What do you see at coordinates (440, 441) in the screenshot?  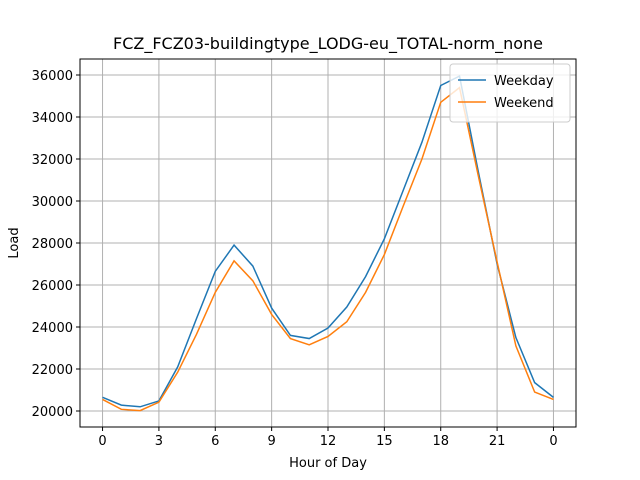 I see `x-tick-label: 18` at bounding box center [440, 441].